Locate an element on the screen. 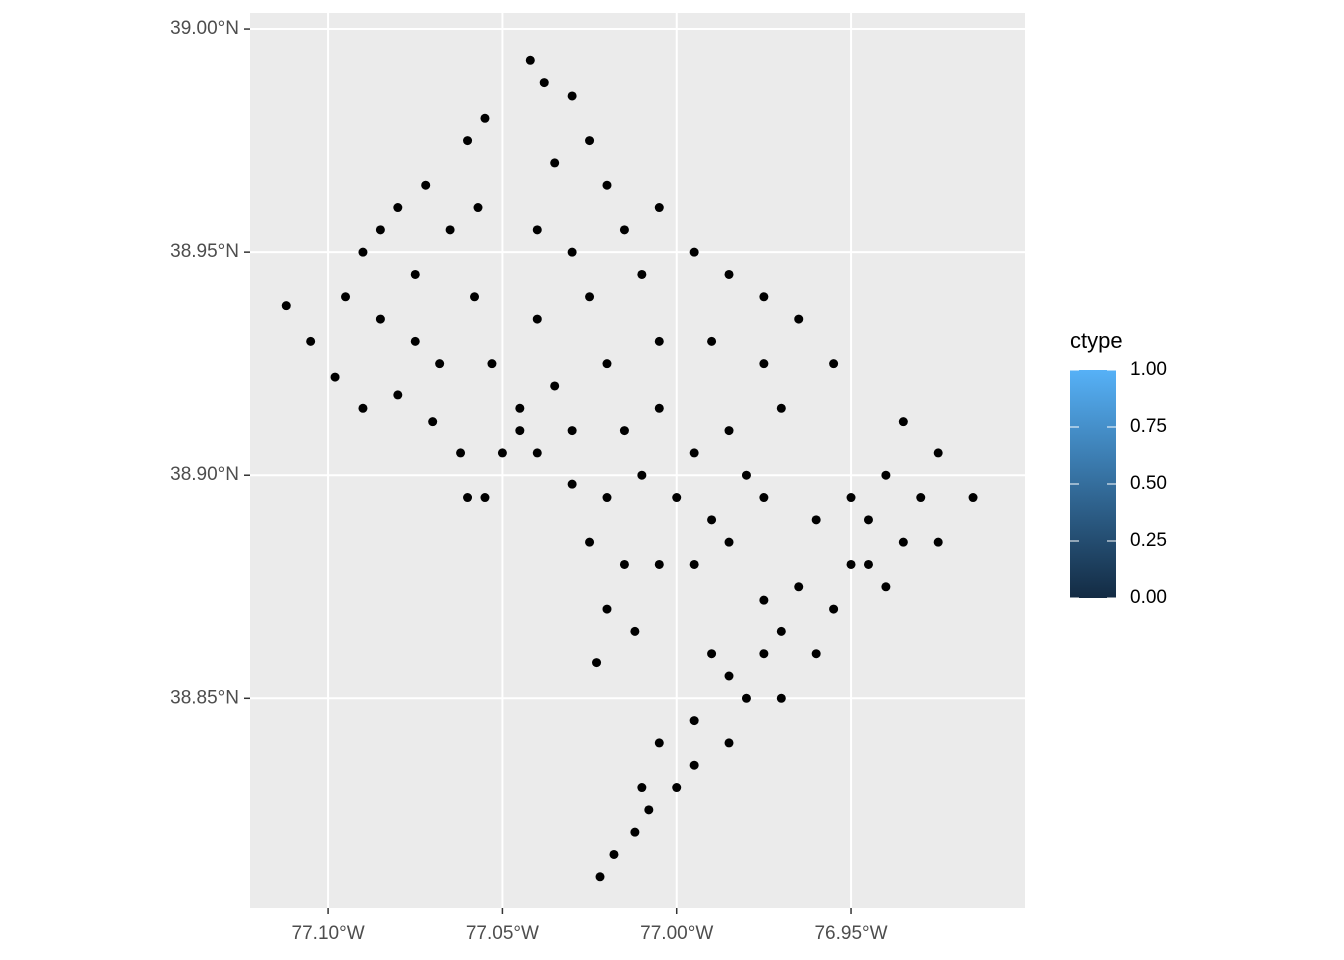  legend-label: 0.25 is located at coordinates (1148, 540).